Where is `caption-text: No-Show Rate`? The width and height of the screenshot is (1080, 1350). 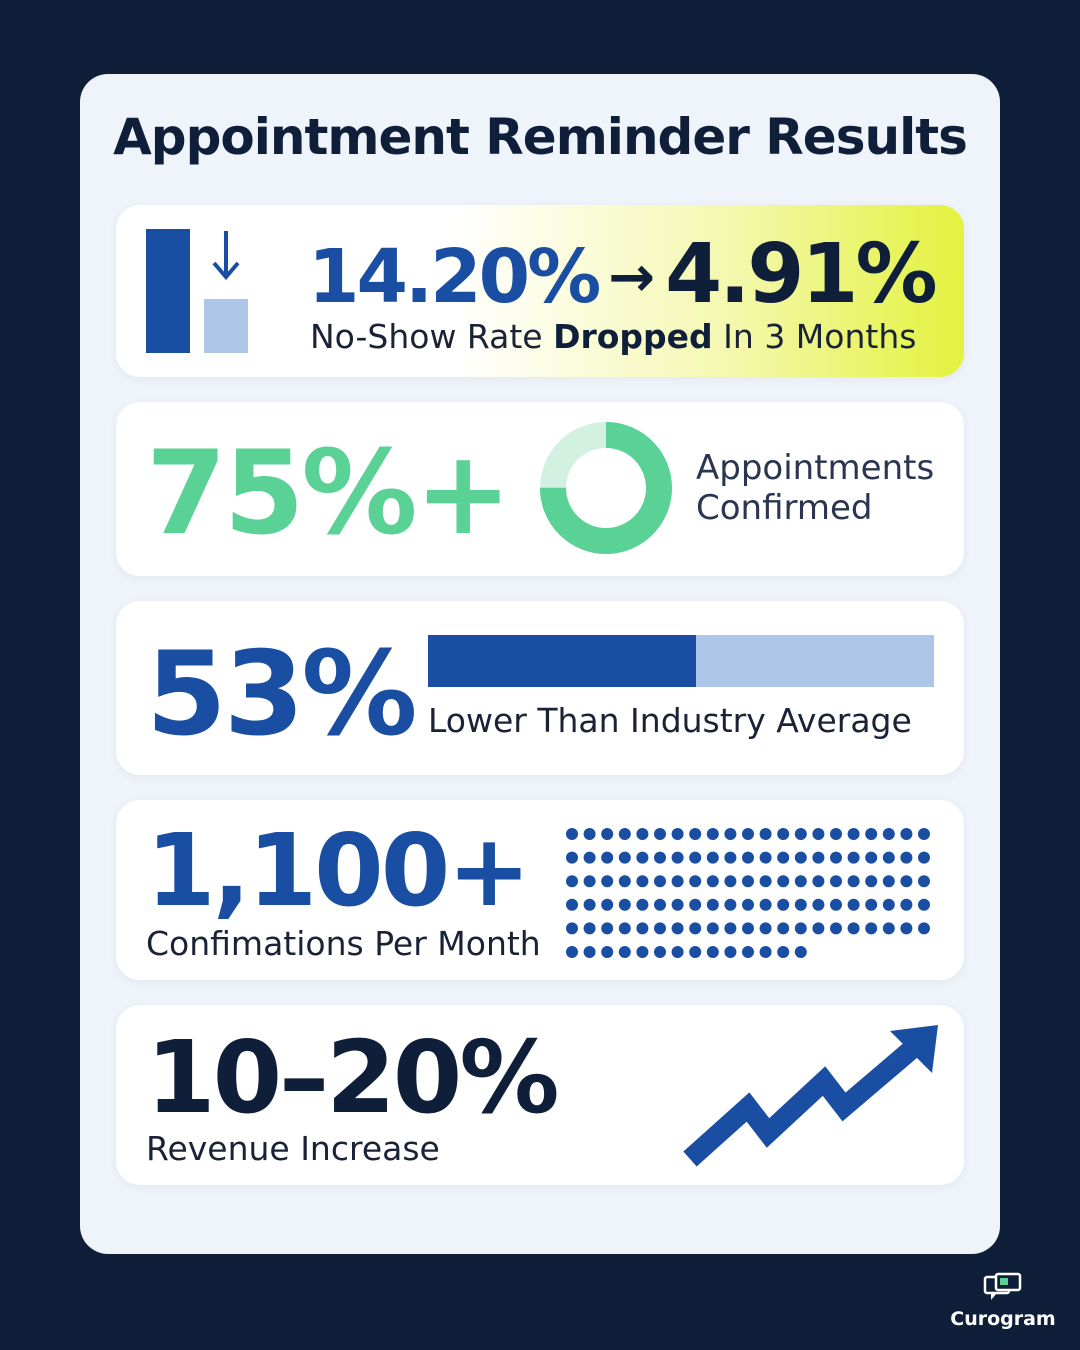
caption-text: No-Show Rate is located at coordinates (432, 336).